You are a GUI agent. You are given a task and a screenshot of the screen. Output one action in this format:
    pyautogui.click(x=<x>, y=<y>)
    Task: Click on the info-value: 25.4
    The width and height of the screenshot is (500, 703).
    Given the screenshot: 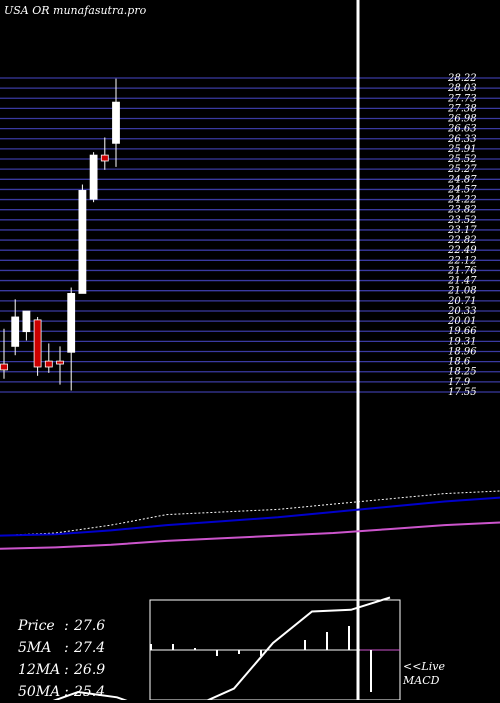 What is the action you would take?
    pyautogui.click(x=90, y=692)
    